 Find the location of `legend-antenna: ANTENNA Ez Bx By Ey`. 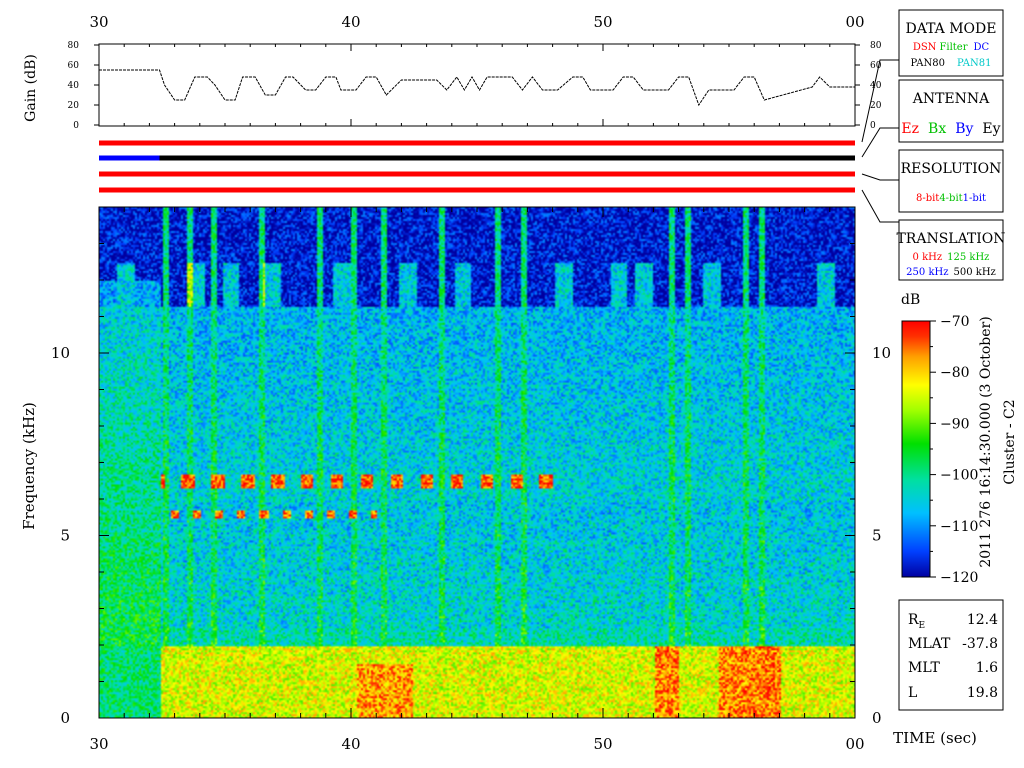

legend-antenna: ANTENNA Ez Bx By Ey is located at coordinates (951, 111).